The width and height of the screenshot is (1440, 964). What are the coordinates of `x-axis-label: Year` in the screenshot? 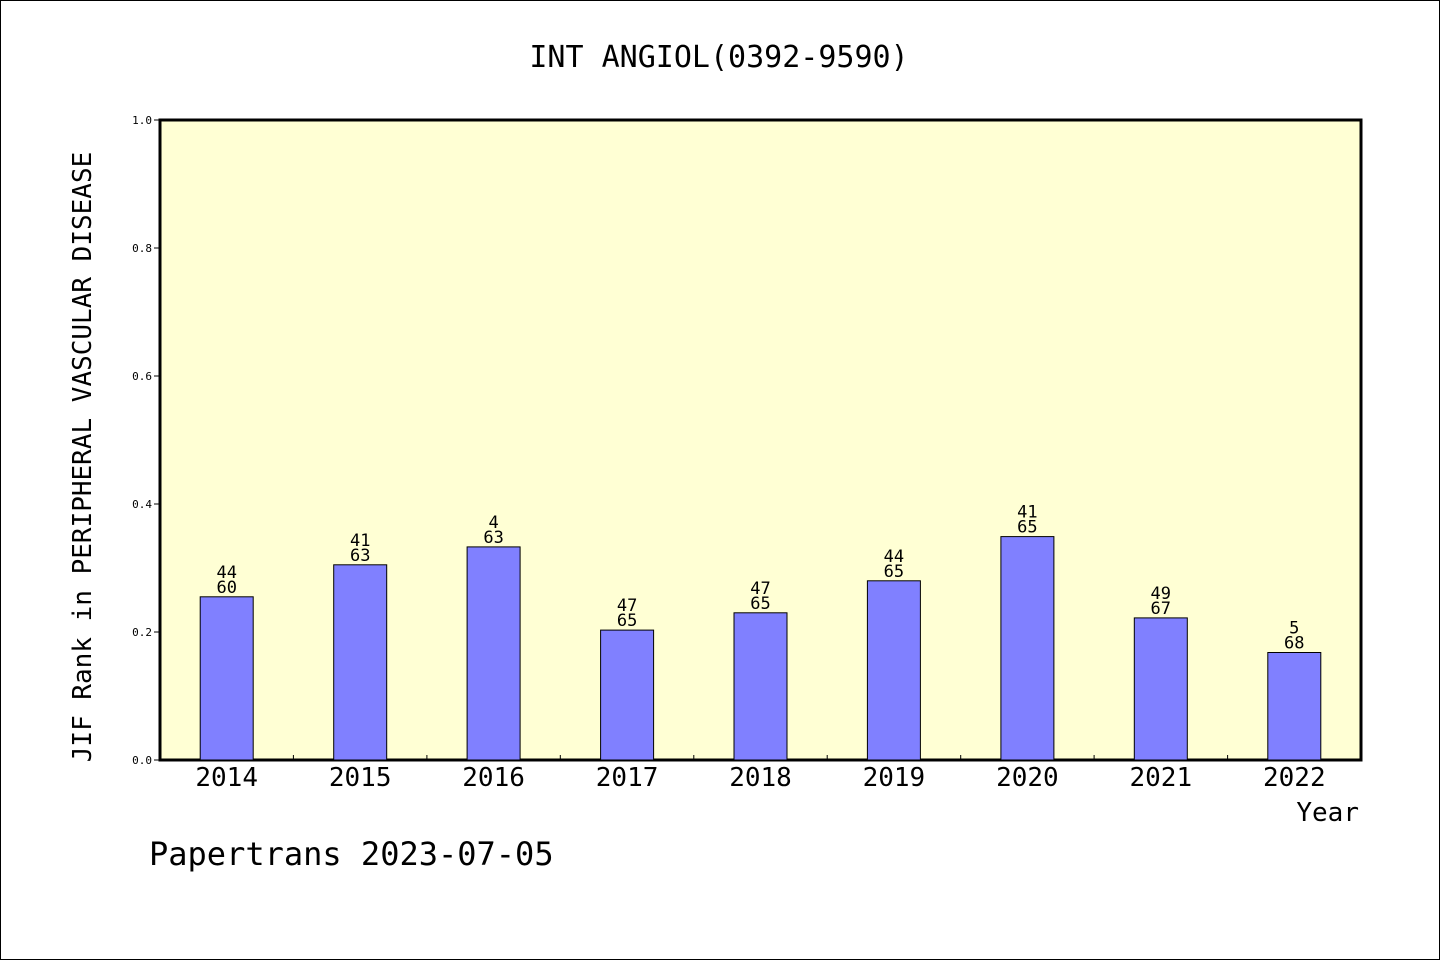 It's located at (1327, 813).